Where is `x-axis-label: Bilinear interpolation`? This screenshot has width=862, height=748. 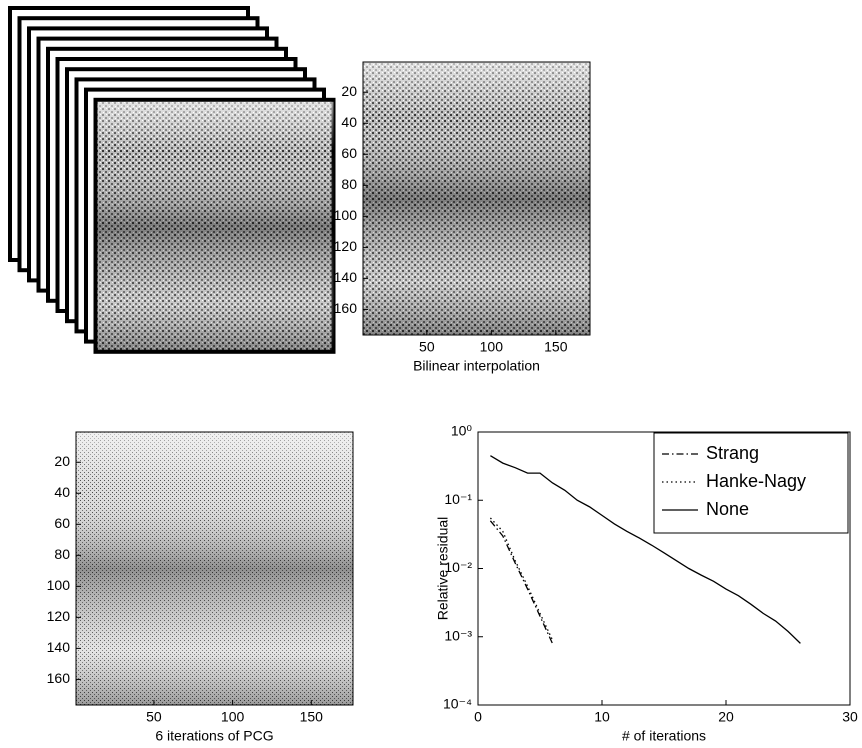
x-axis-label: Bilinear interpolation is located at coordinates (476, 366).